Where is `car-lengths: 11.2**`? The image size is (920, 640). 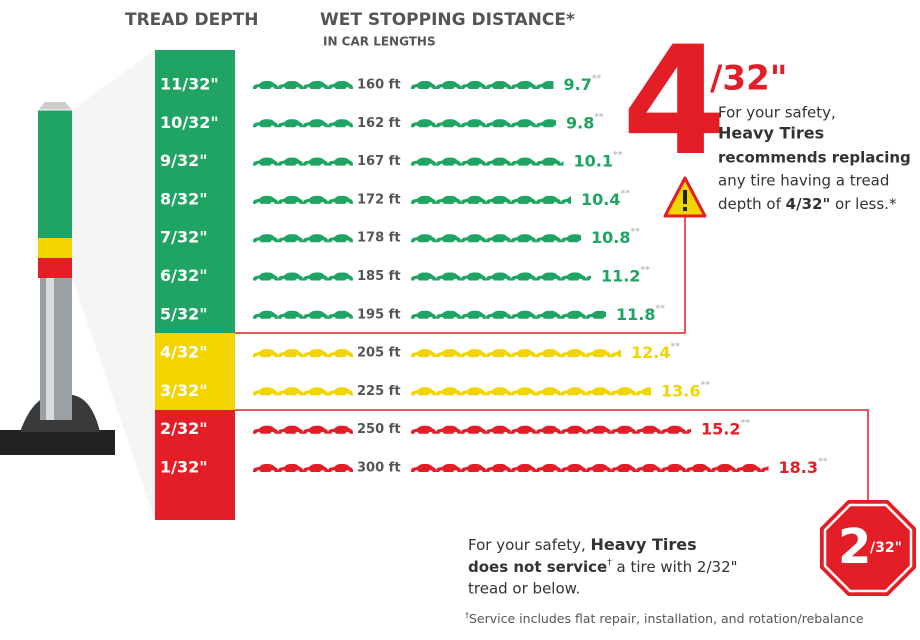 car-lengths: 11.2** is located at coordinates (625, 275).